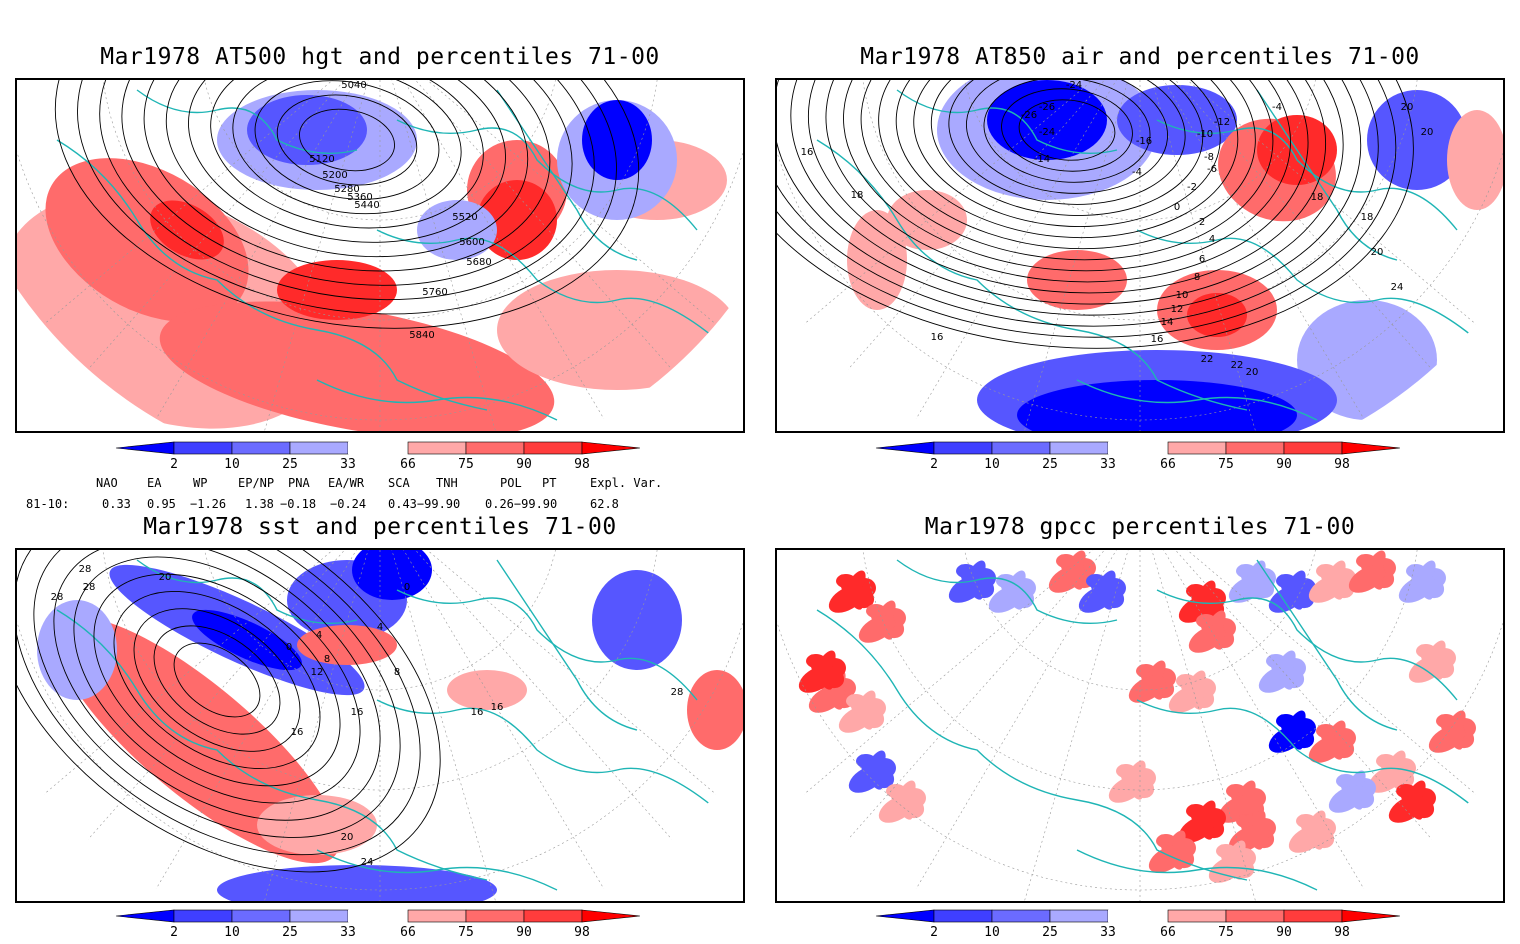  Describe the element at coordinates (464, 217) in the screenshot. I see `contour-label: 5520` at that location.